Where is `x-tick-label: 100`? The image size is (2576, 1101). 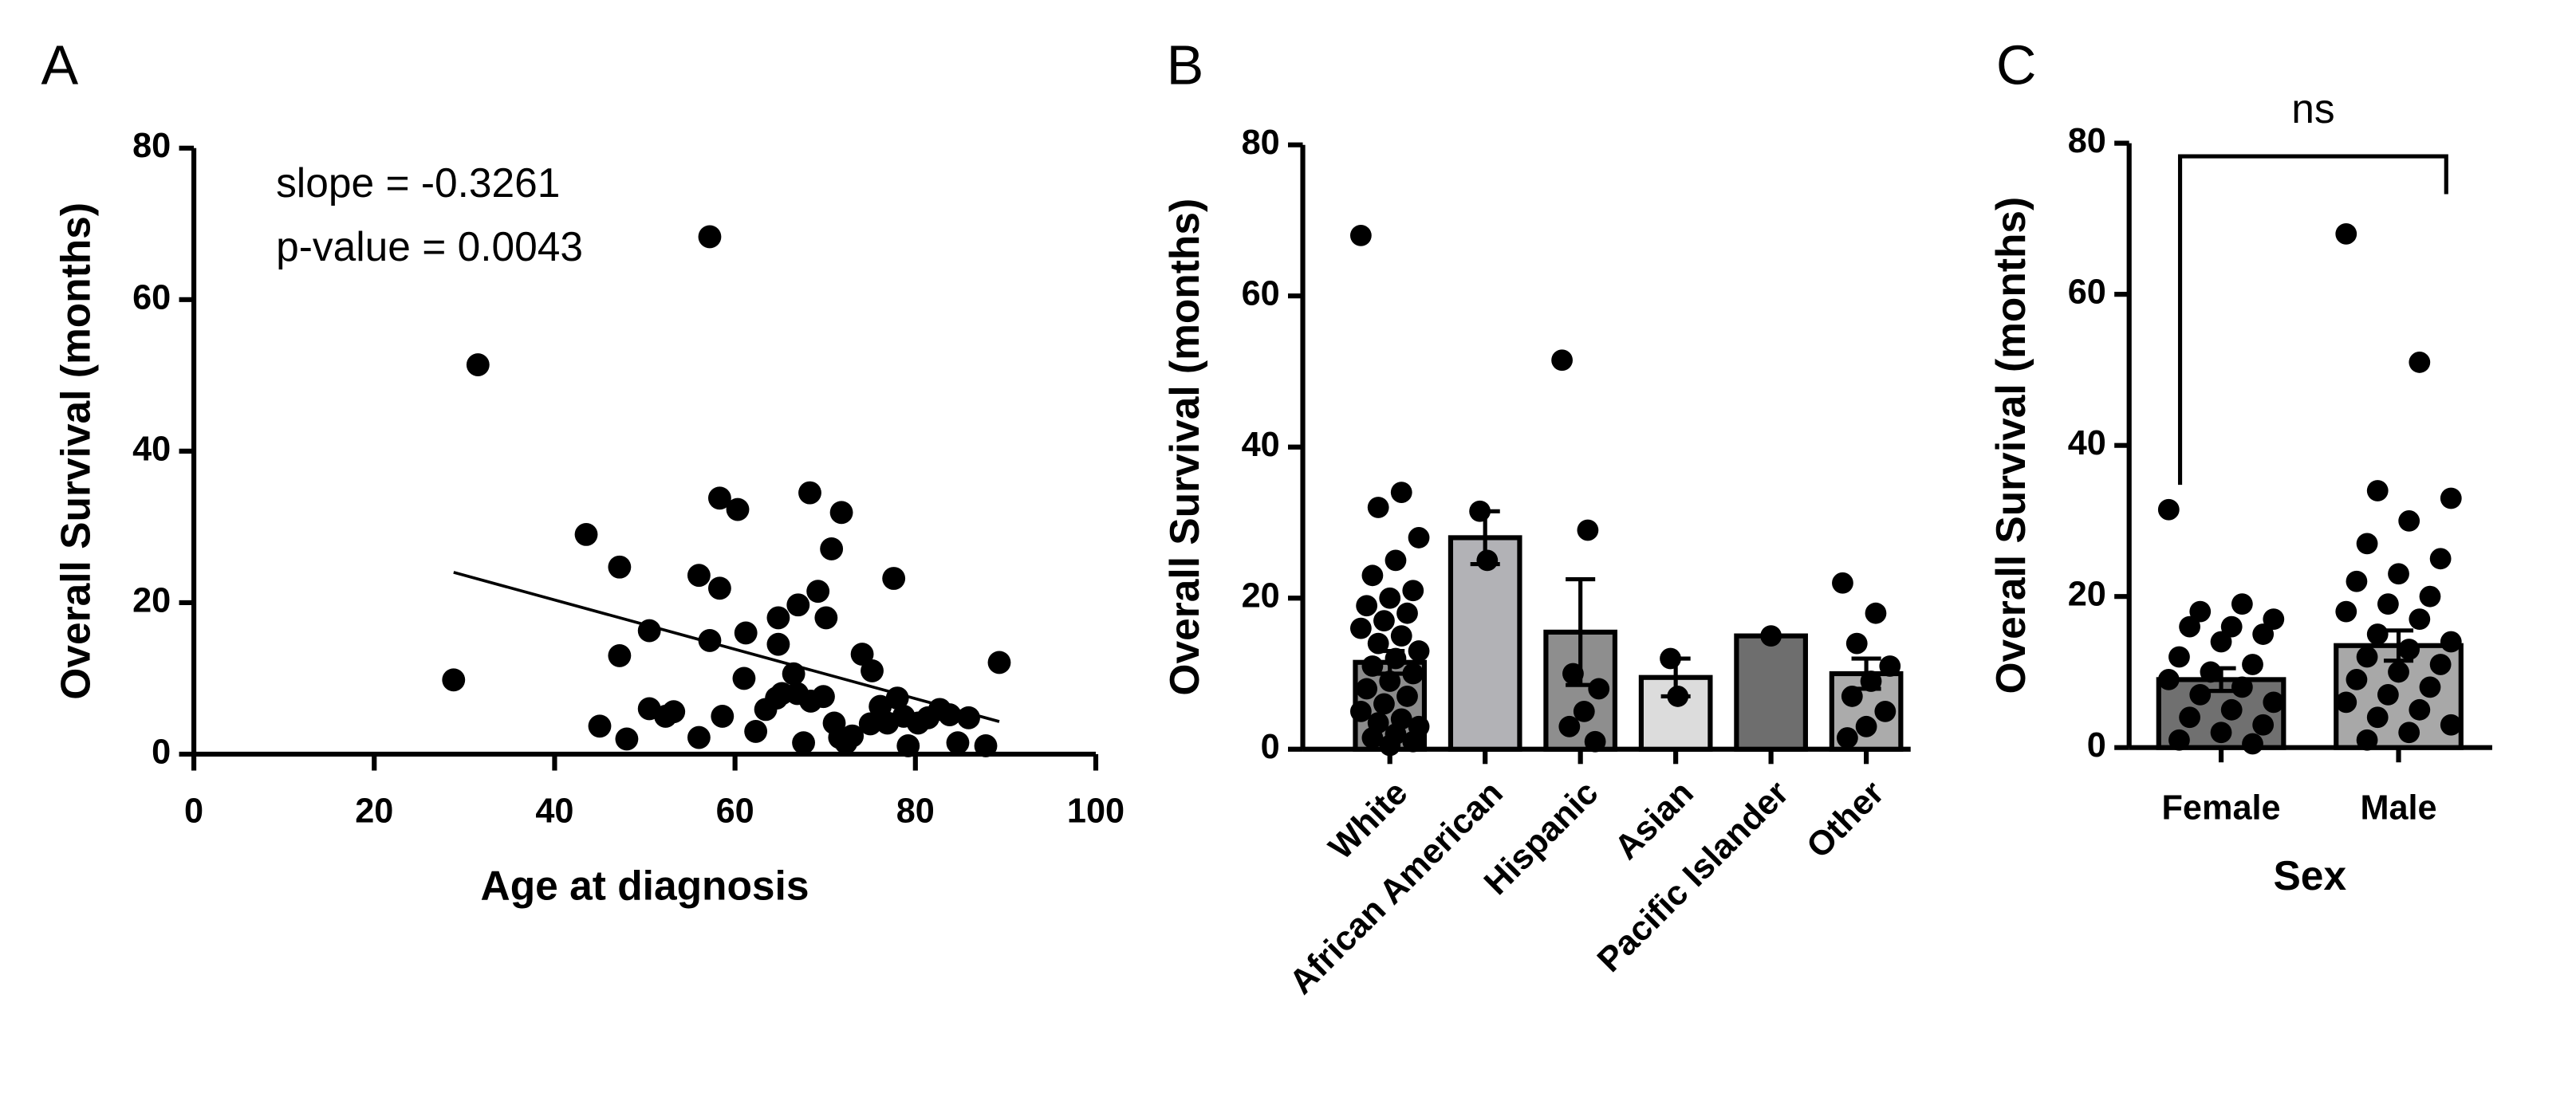
x-tick-label: 100 is located at coordinates (1096, 811).